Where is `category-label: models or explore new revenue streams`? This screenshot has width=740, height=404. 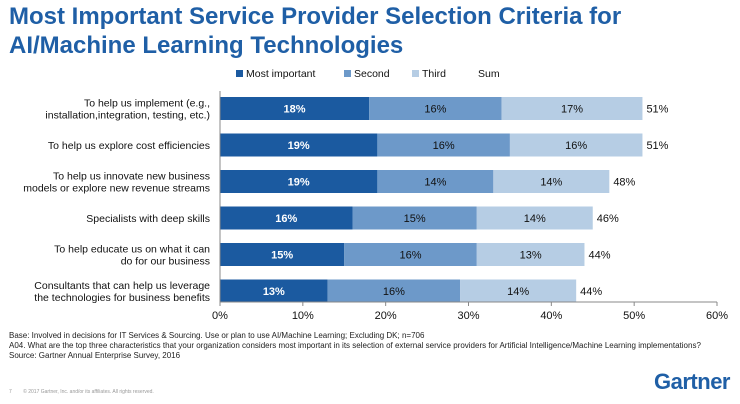 category-label: models or explore new revenue streams is located at coordinates (116, 189).